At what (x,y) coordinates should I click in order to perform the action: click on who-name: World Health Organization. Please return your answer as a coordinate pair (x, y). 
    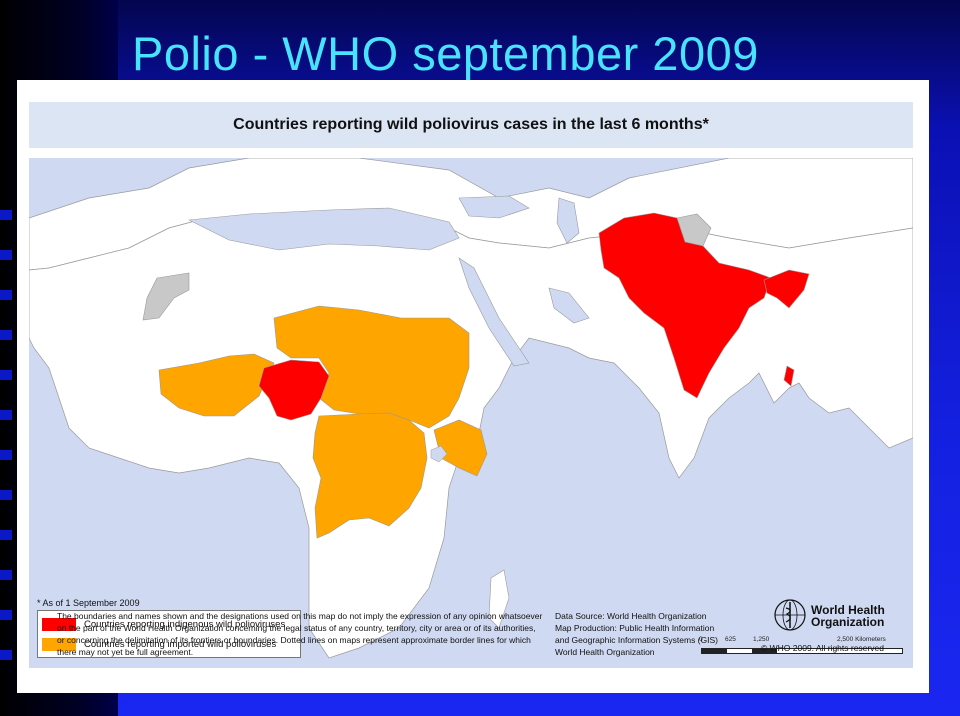
    Looking at the image, I should click on (848, 616).